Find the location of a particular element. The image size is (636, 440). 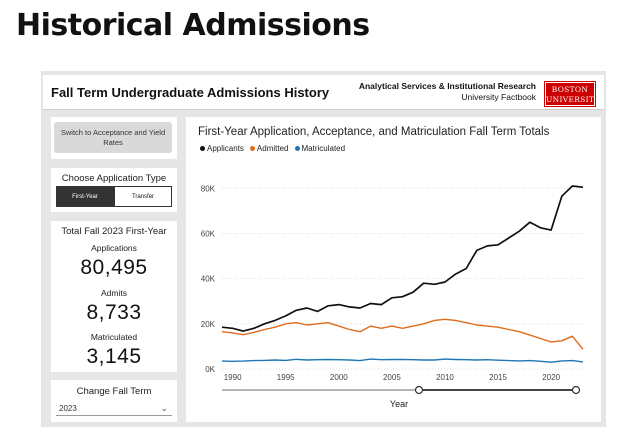

chart-legend: Applicants Admitted Matriculated is located at coordinates (272, 148).